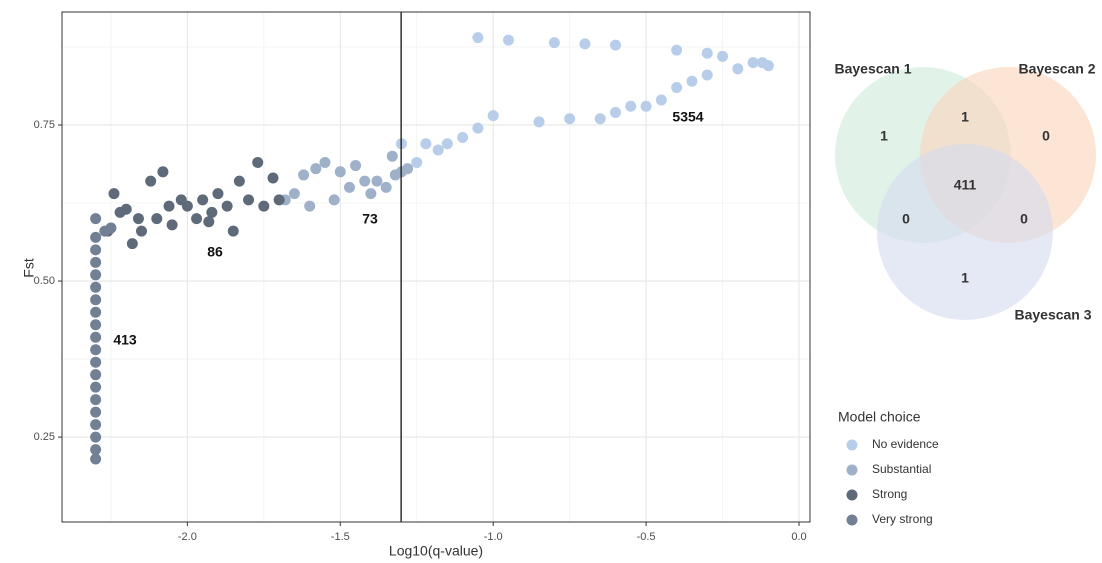  What do you see at coordinates (29, 268) in the screenshot?
I see `y-axis-label: Fst` at bounding box center [29, 268].